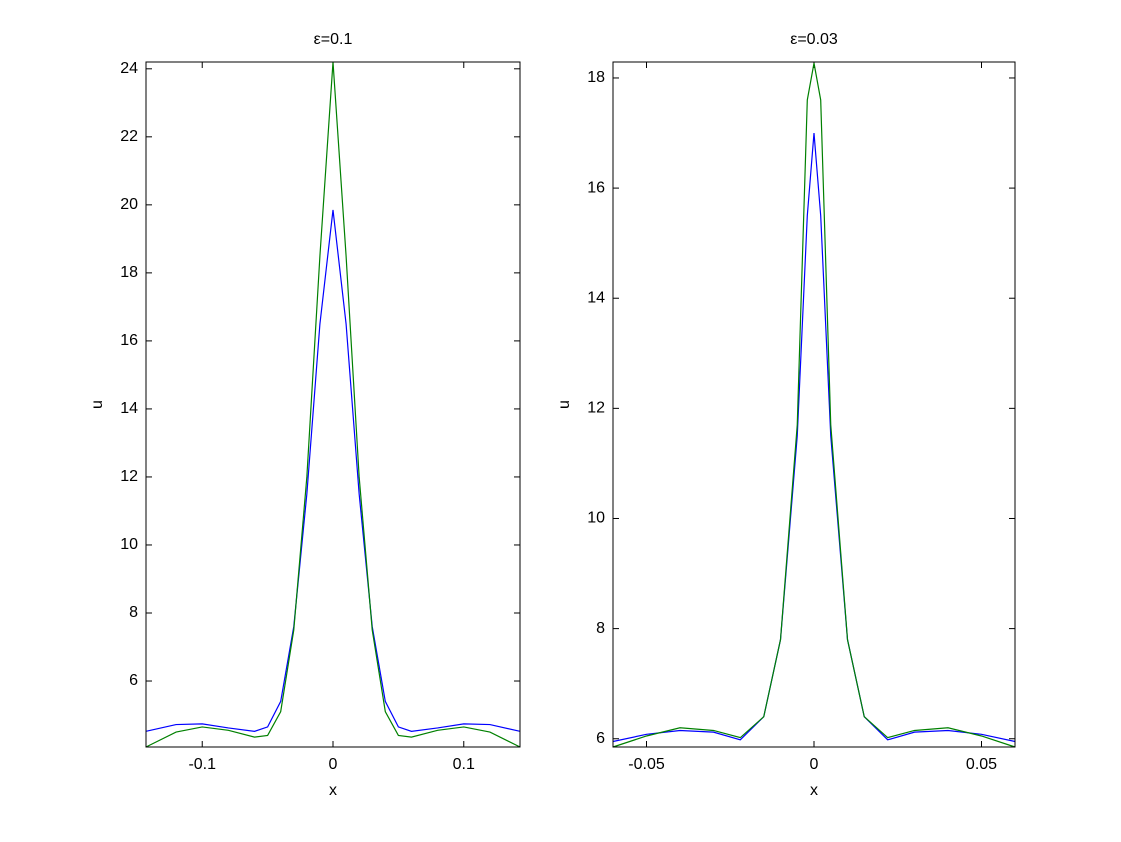  Describe the element at coordinates (129, 68) in the screenshot. I see `y-tick-label: 24` at that location.